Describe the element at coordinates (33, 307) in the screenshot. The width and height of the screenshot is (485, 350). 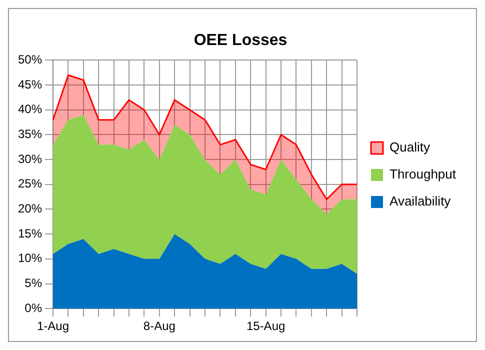
I see `y-tick-label: 0%` at that location.